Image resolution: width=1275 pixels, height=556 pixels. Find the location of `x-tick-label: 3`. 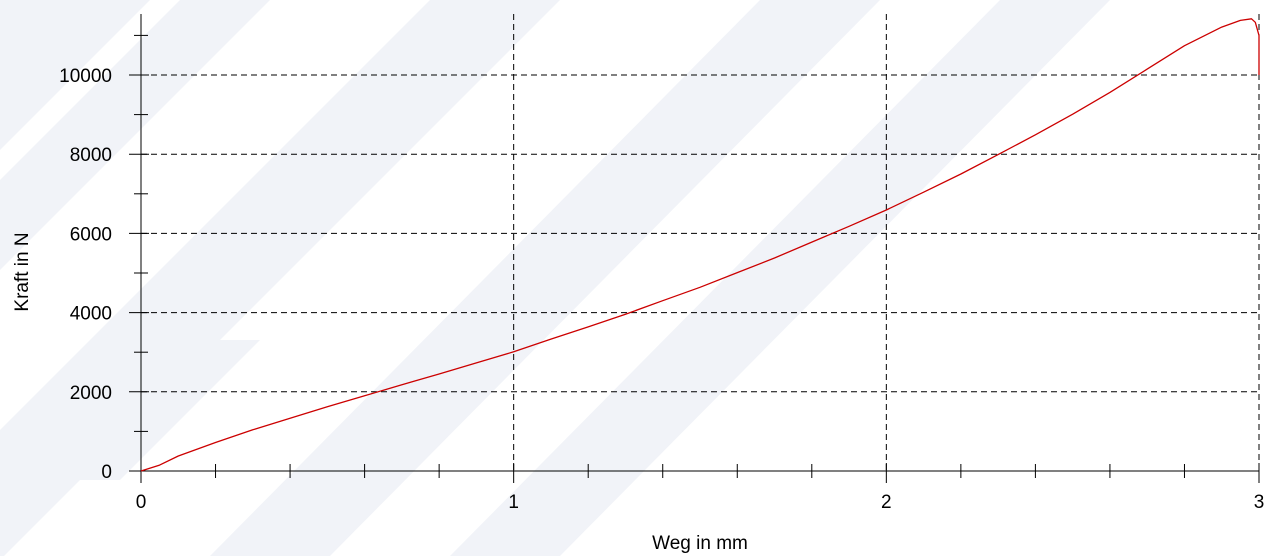

x-tick-label: 3 is located at coordinates (1259, 502).